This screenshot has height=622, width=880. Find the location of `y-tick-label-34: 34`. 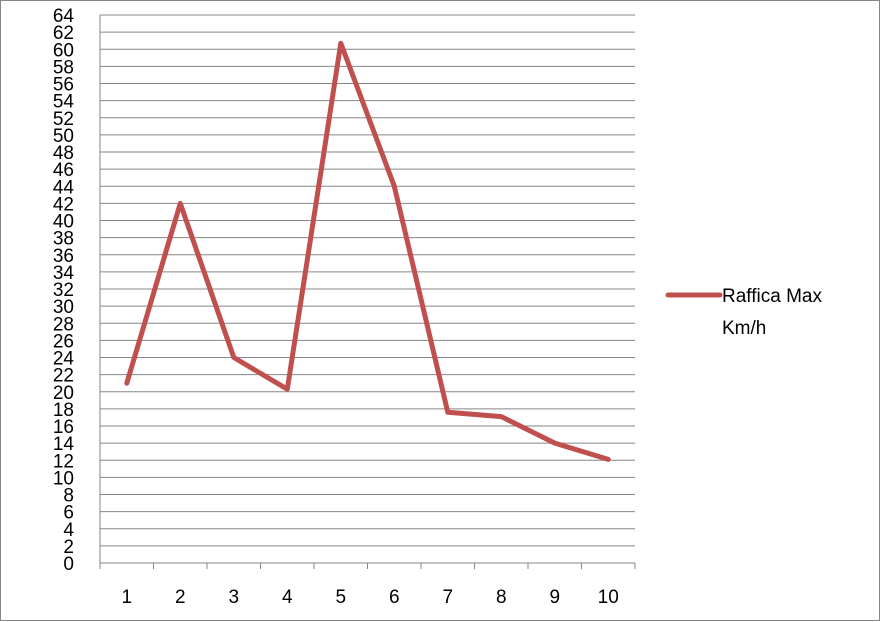

y-tick-label-34: 34 is located at coordinates (64, 273).